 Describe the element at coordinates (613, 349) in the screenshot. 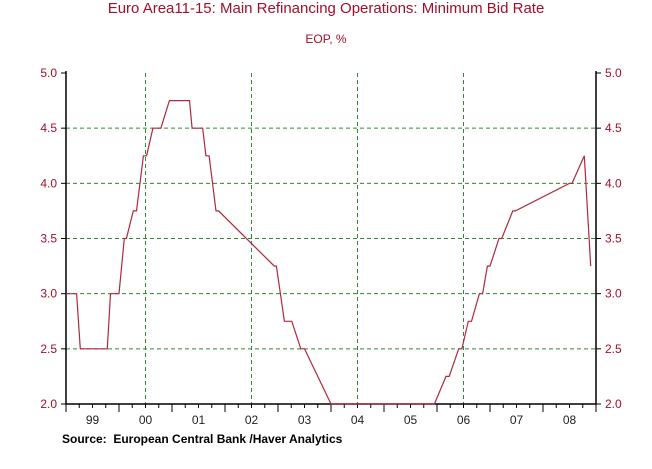

I see `y-tick-label-right: 2.5` at that location.